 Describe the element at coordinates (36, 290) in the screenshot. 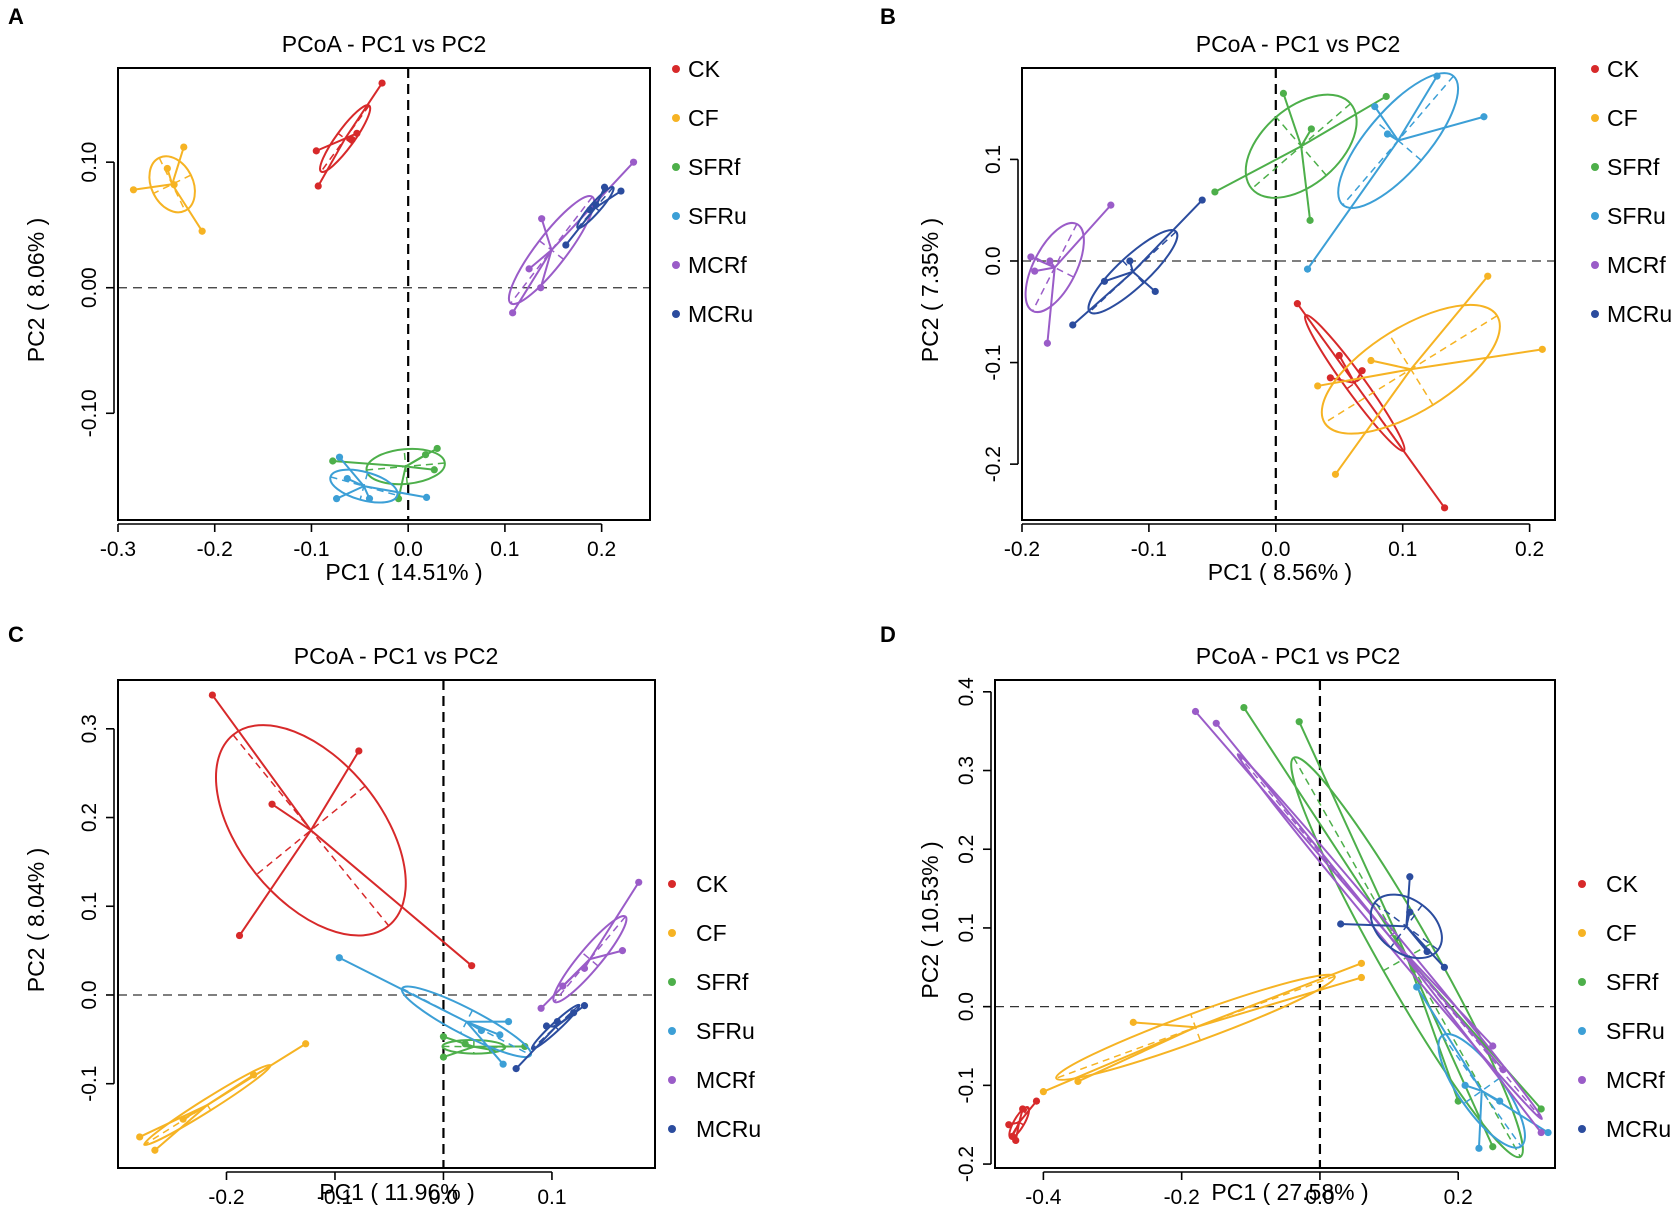

I see `y-axis-label: PC2 ( 8.06% )` at that location.